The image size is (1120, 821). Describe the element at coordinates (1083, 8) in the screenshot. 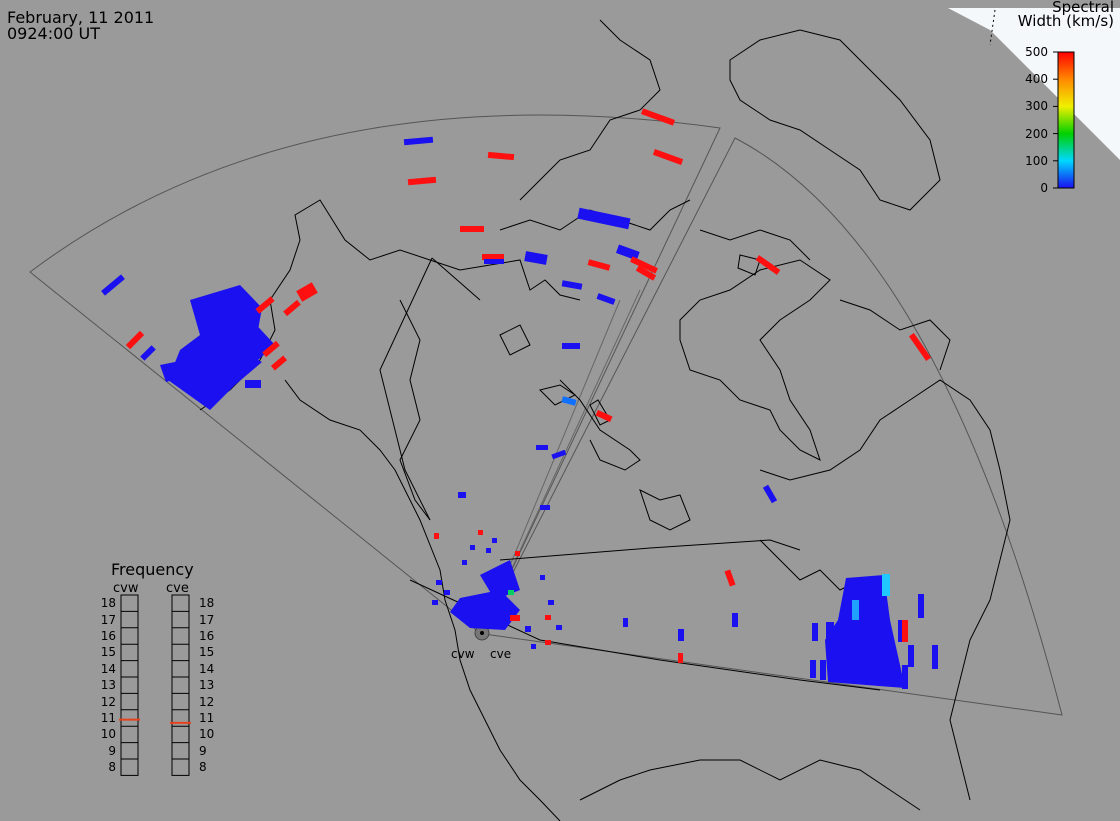

I see `colorbar-title: Spectral` at that location.